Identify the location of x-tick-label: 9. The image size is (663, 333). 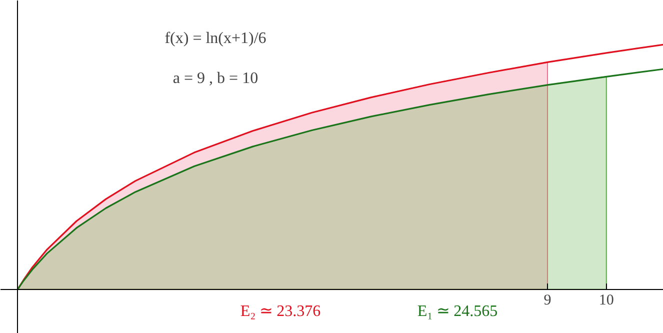
(548, 300).